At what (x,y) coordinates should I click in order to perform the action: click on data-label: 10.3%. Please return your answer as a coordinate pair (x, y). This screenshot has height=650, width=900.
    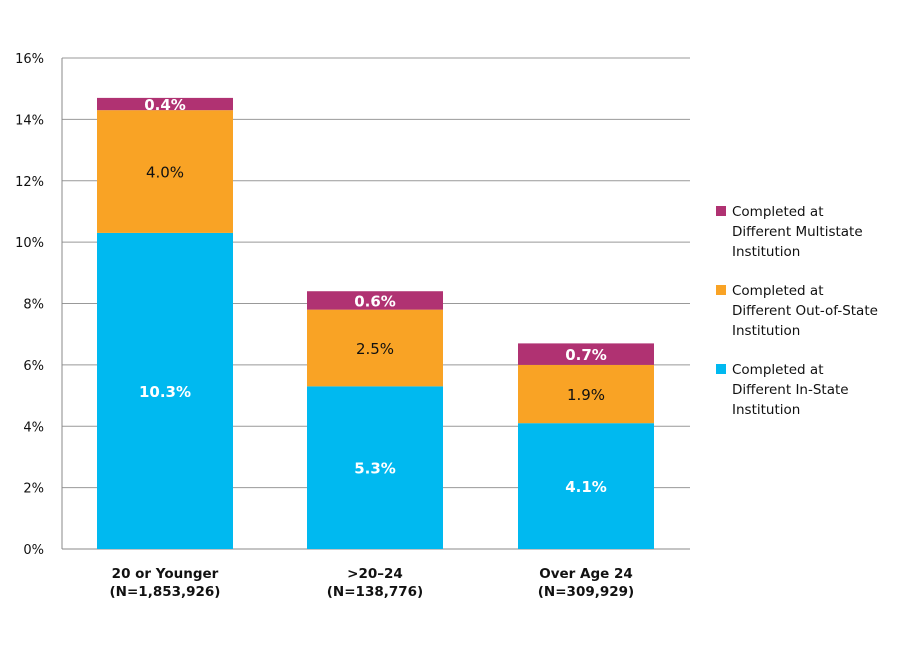
    Looking at the image, I should click on (165, 392).